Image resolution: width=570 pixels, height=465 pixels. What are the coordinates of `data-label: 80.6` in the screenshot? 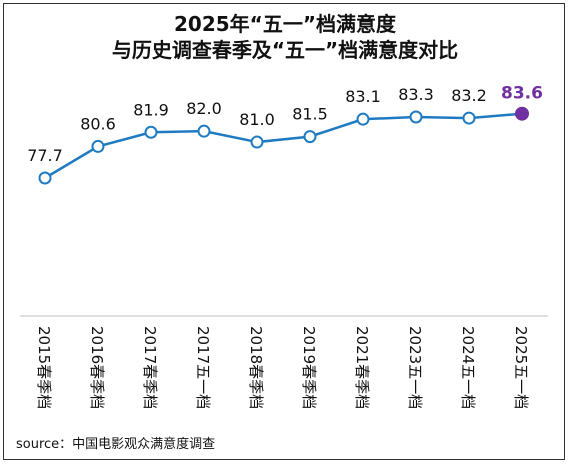 It's located at (98, 123).